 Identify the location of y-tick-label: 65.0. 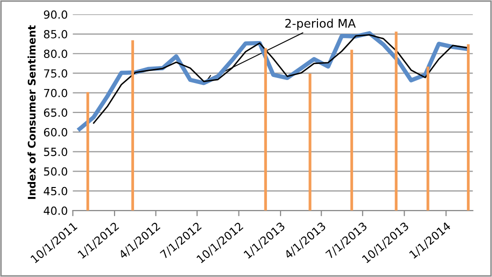
(56, 112).